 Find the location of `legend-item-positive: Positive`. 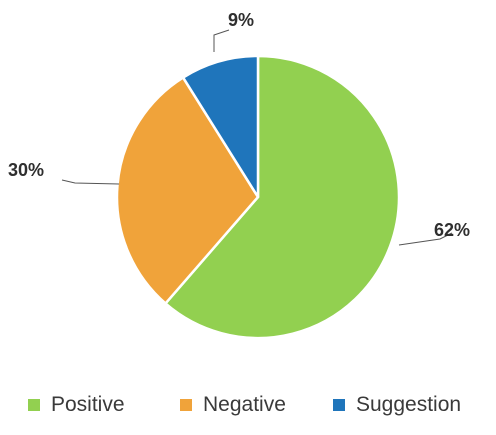

legend-item-positive: Positive is located at coordinates (76, 404).